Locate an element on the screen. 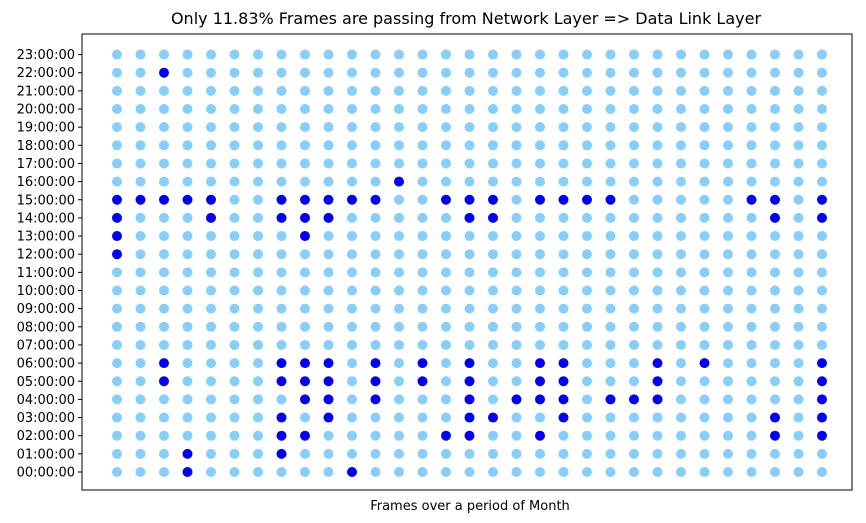 The height and width of the screenshot is (523, 866). y-tick-label: 08:00:00 is located at coordinates (46, 327).